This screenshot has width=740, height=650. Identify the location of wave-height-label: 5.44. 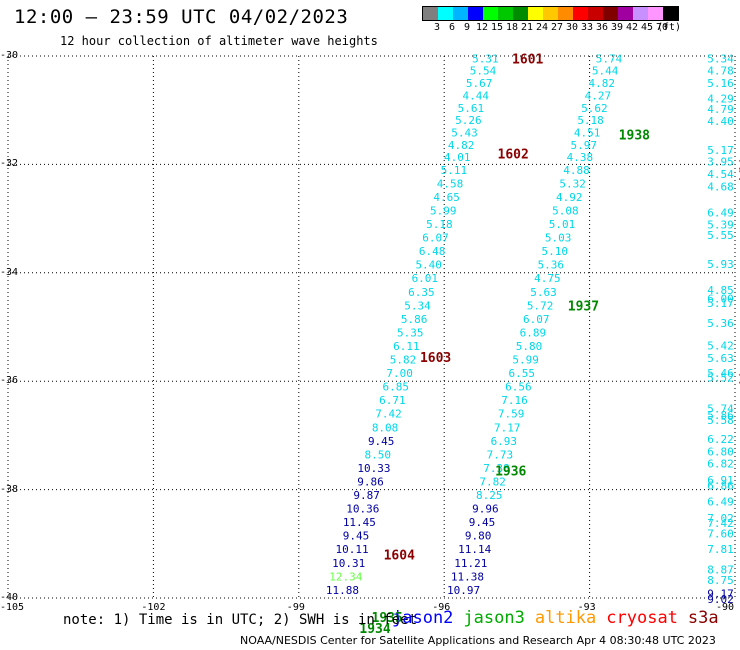
(605, 71).